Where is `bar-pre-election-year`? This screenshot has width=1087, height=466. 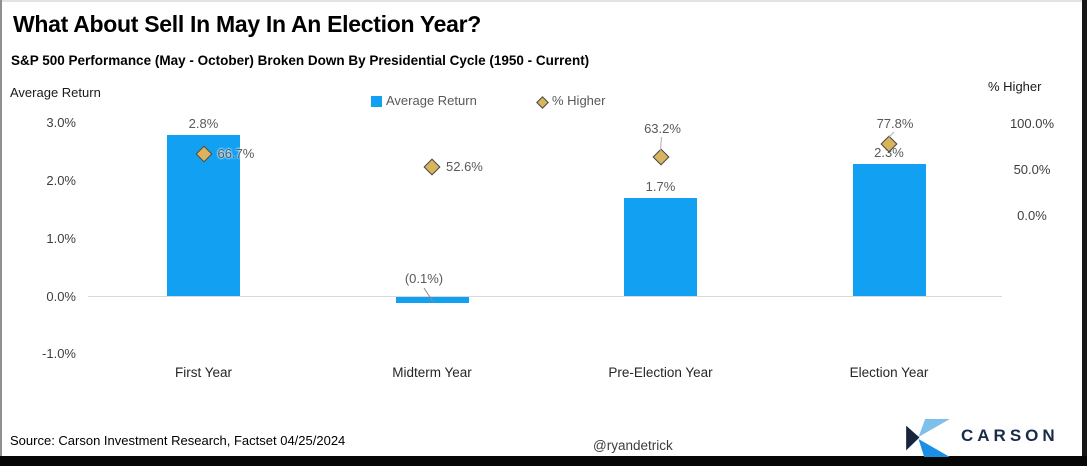
bar-pre-election-year is located at coordinates (660, 247).